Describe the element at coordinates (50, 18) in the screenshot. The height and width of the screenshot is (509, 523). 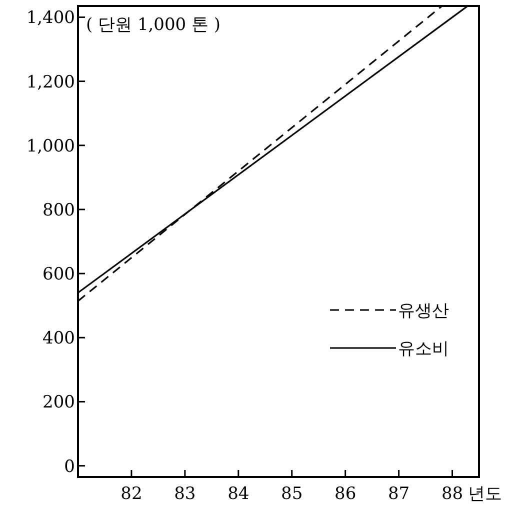
I see `y-tick-label: 1,400` at that location.